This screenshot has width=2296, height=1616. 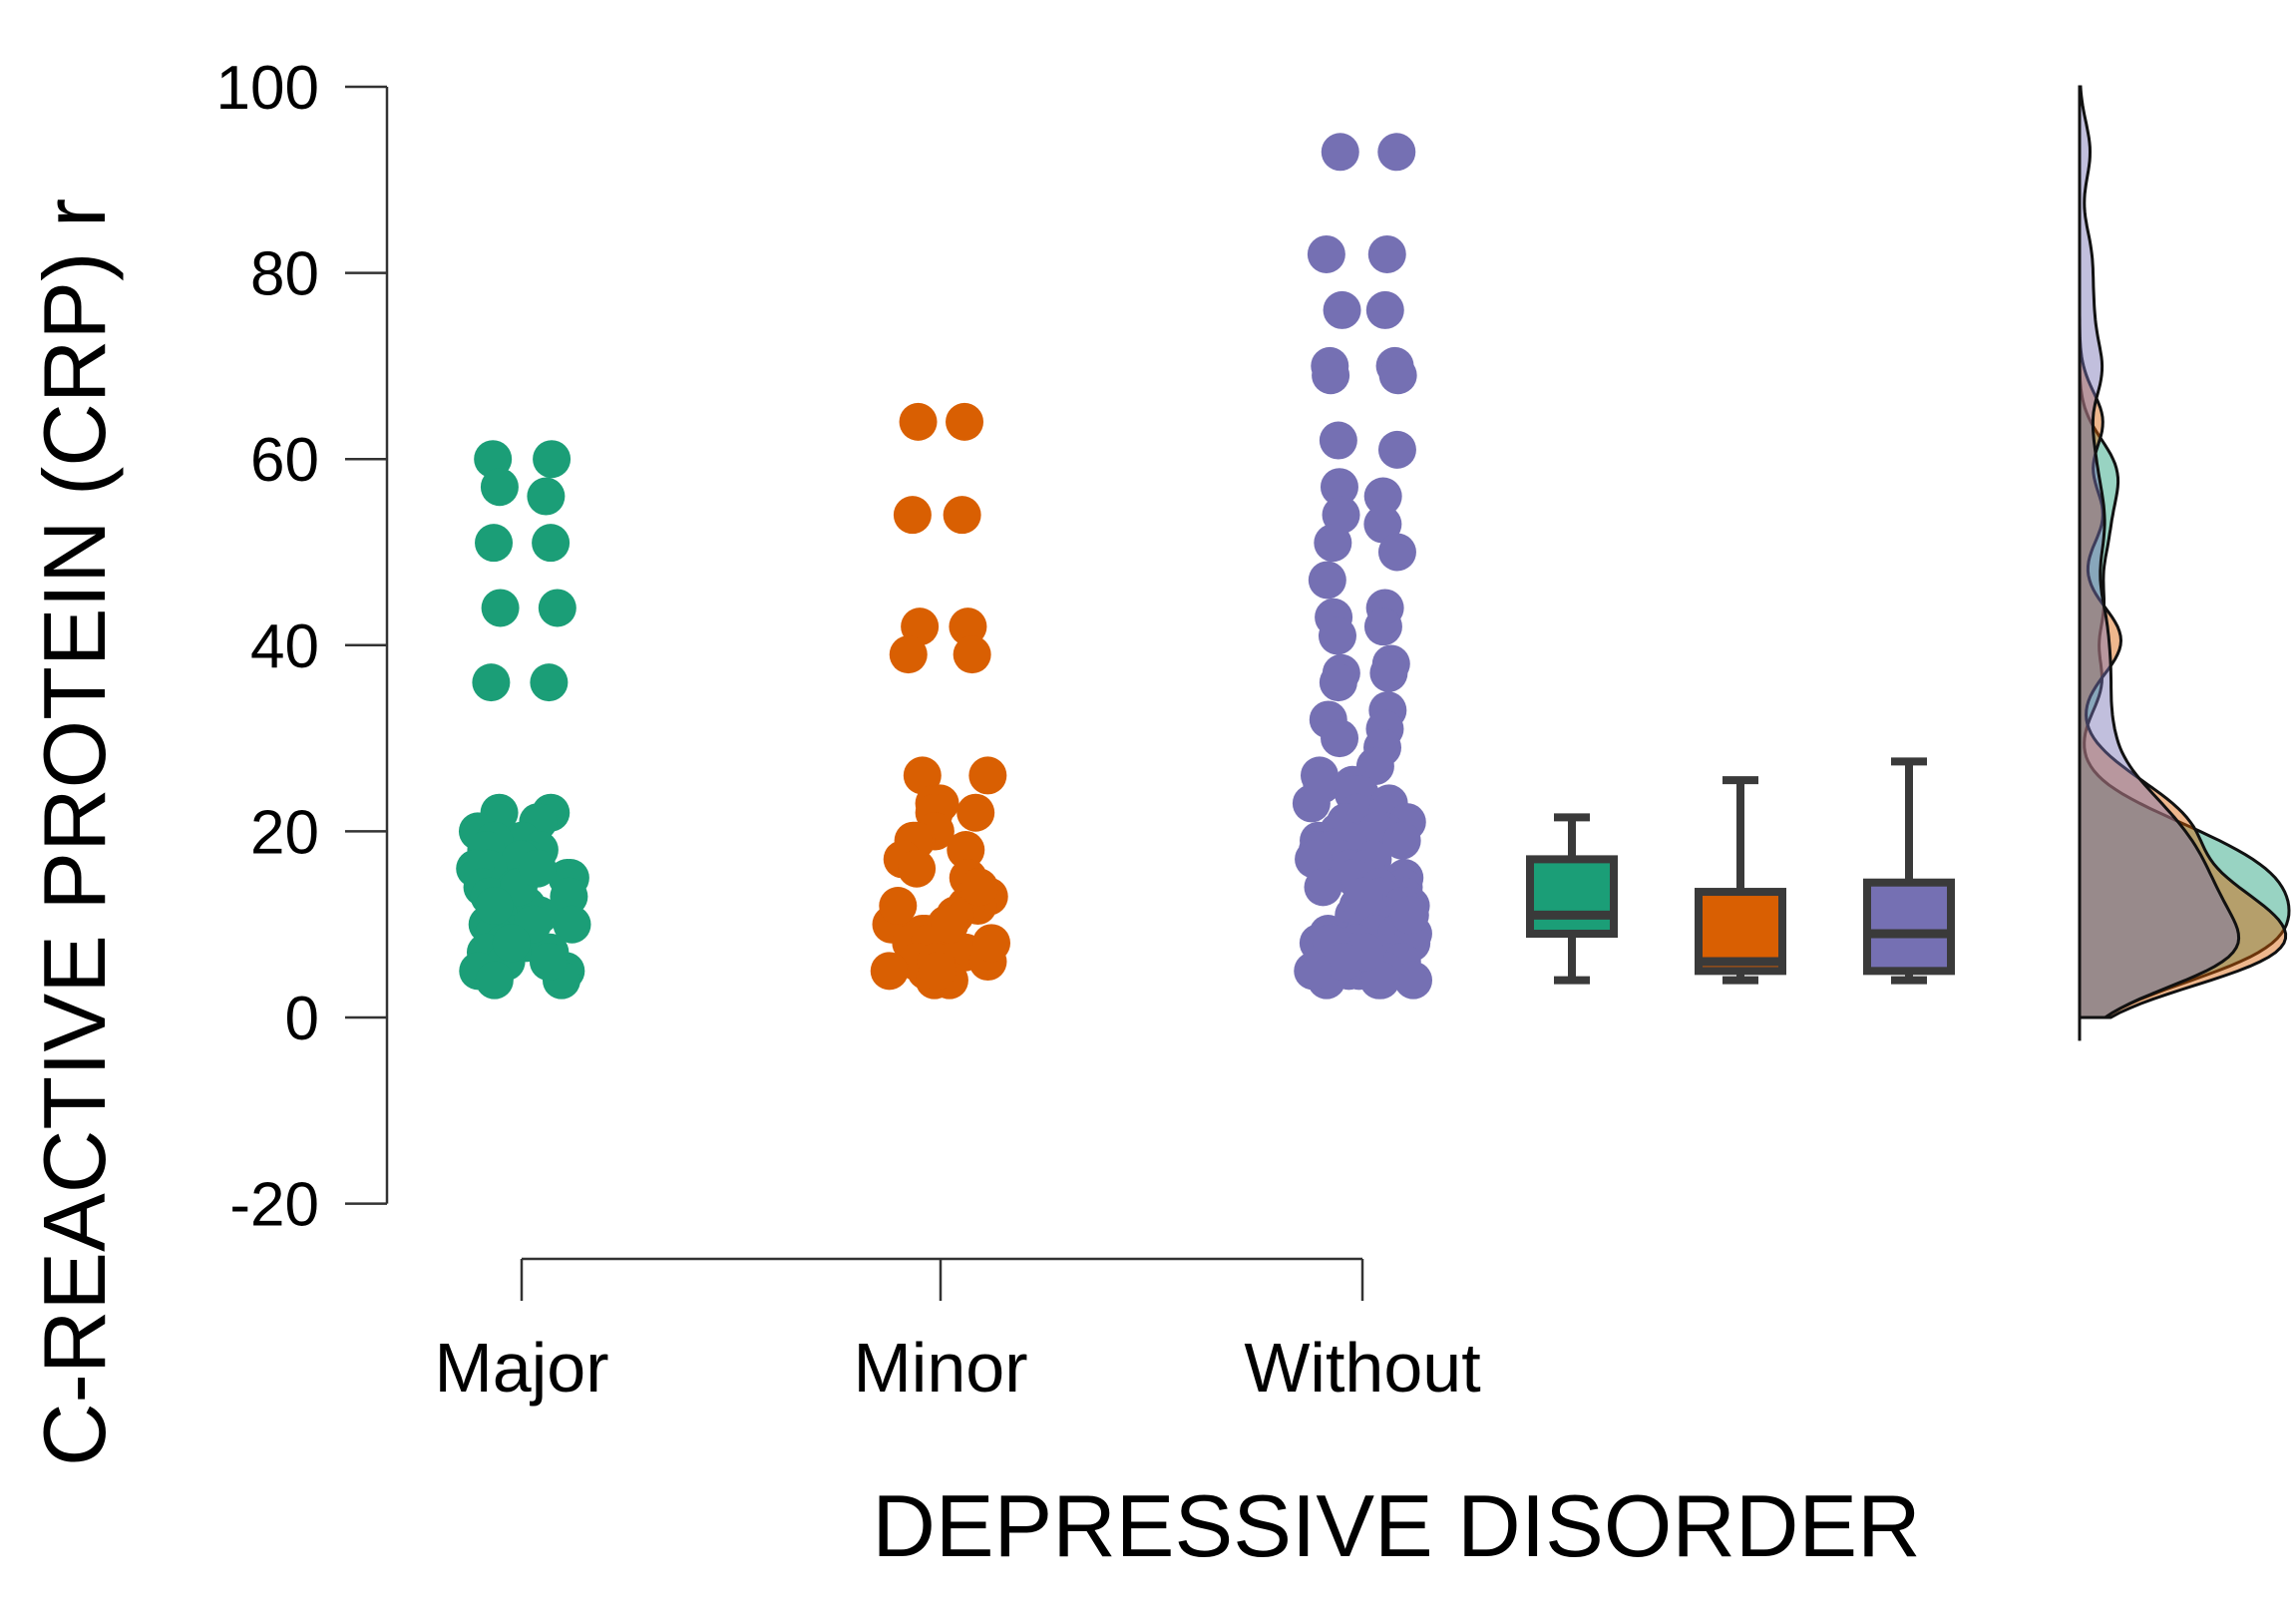 I want to click on y-axis: -20 0 20 40 60 80 100, so click(x=302, y=647).